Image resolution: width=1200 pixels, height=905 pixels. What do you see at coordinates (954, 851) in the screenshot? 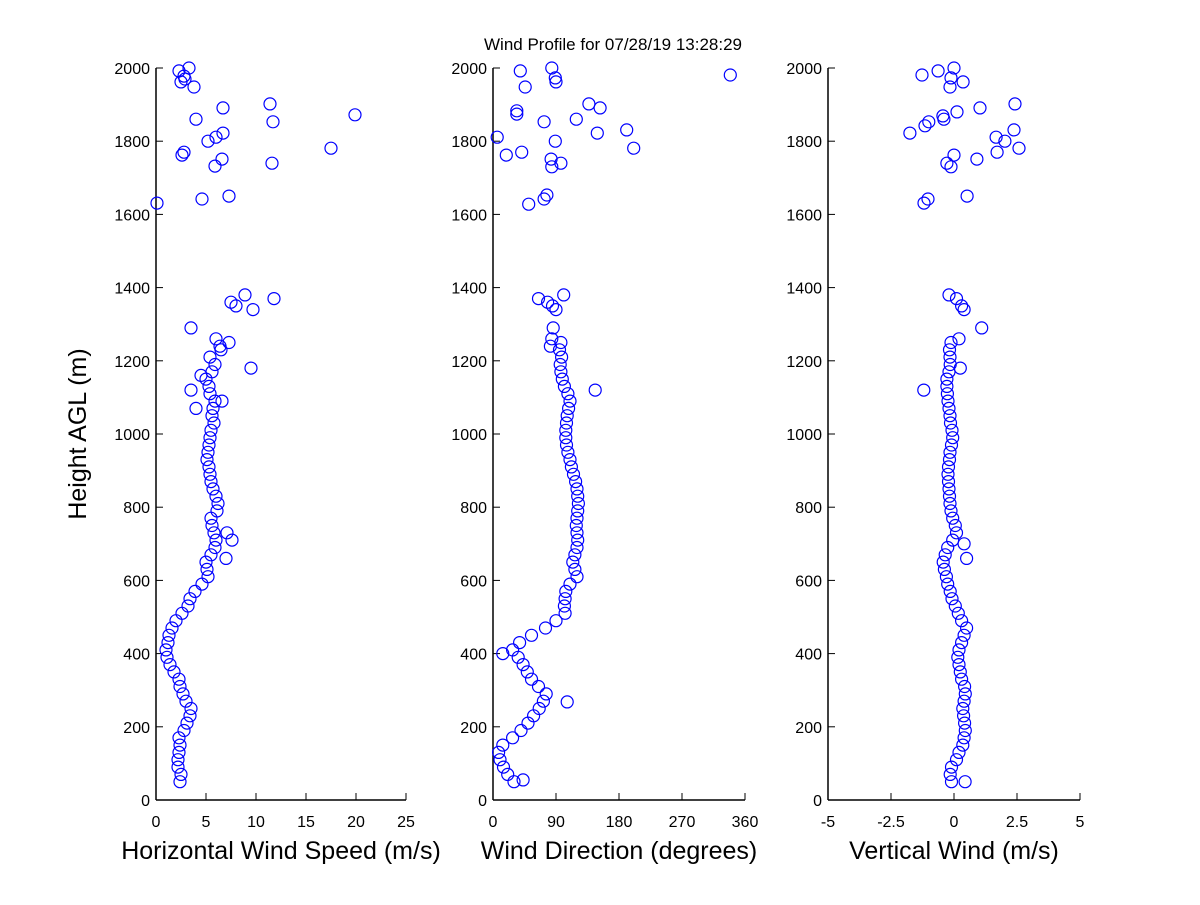
I see `x-axis-label: Vertical Wind (m/s)` at bounding box center [954, 851].